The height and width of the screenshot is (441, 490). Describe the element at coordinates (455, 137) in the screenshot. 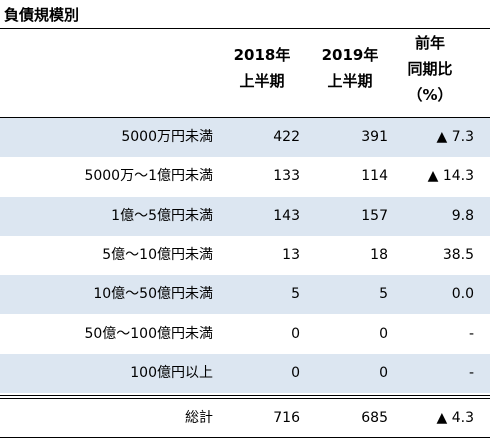

I see `cell: ▲ 7.3` at that location.